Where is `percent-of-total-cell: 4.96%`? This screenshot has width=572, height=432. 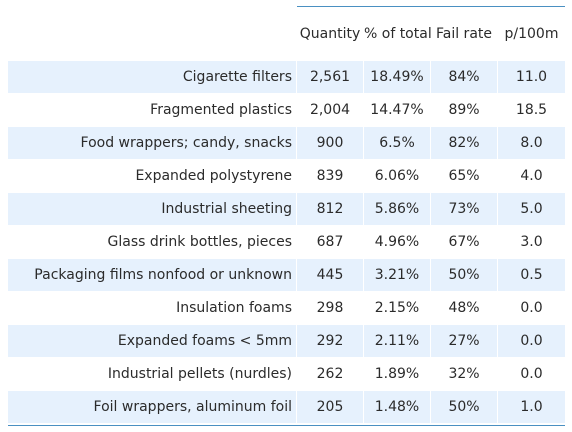
percent-of-total-cell: 4.96% is located at coordinates (397, 242).